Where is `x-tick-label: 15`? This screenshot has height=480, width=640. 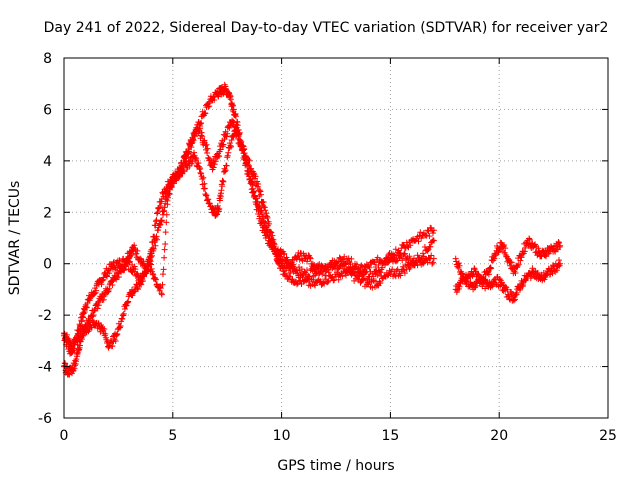
x-tick-label: 15 is located at coordinates (390, 436).